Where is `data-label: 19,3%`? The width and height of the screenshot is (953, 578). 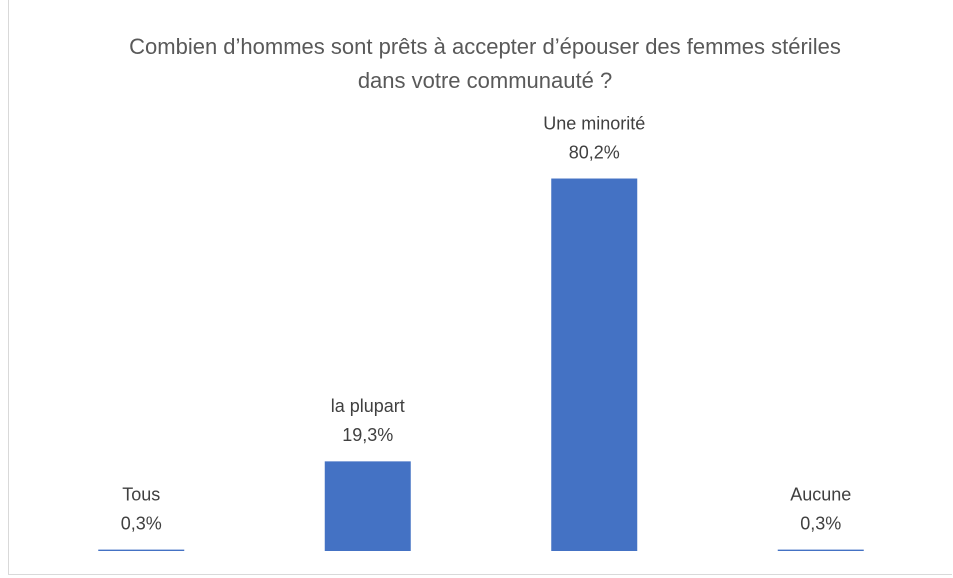 data-label: 19,3% is located at coordinates (367, 435).